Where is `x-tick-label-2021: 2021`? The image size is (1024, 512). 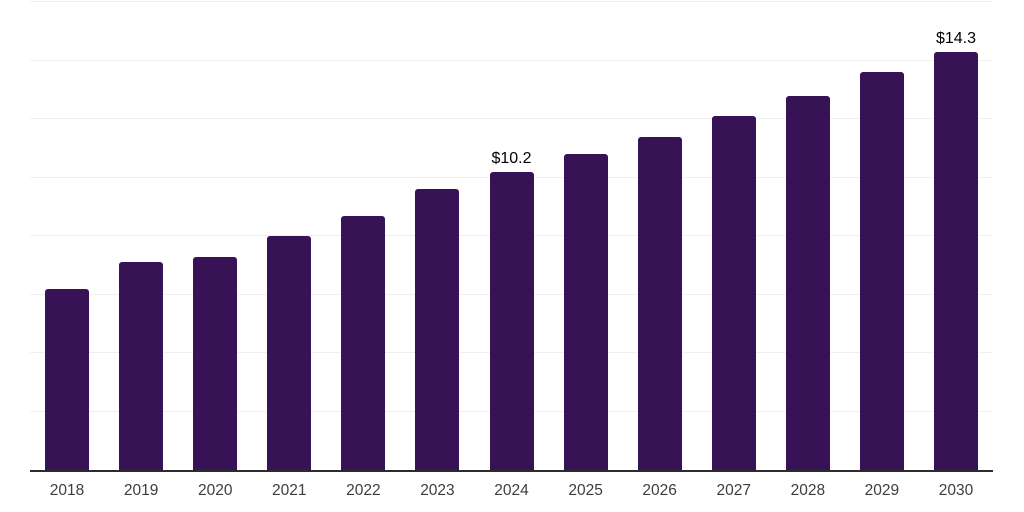
x-tick-label-2021: 2021 is located at coordinates (289, 490).